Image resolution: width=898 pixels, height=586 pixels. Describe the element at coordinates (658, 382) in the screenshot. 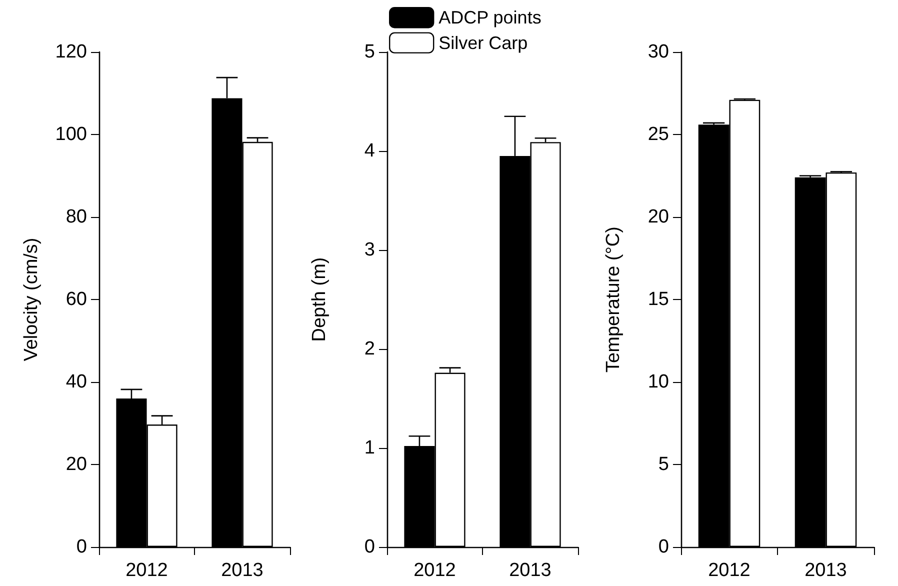

I see `y-tick-label: 10` at that location.